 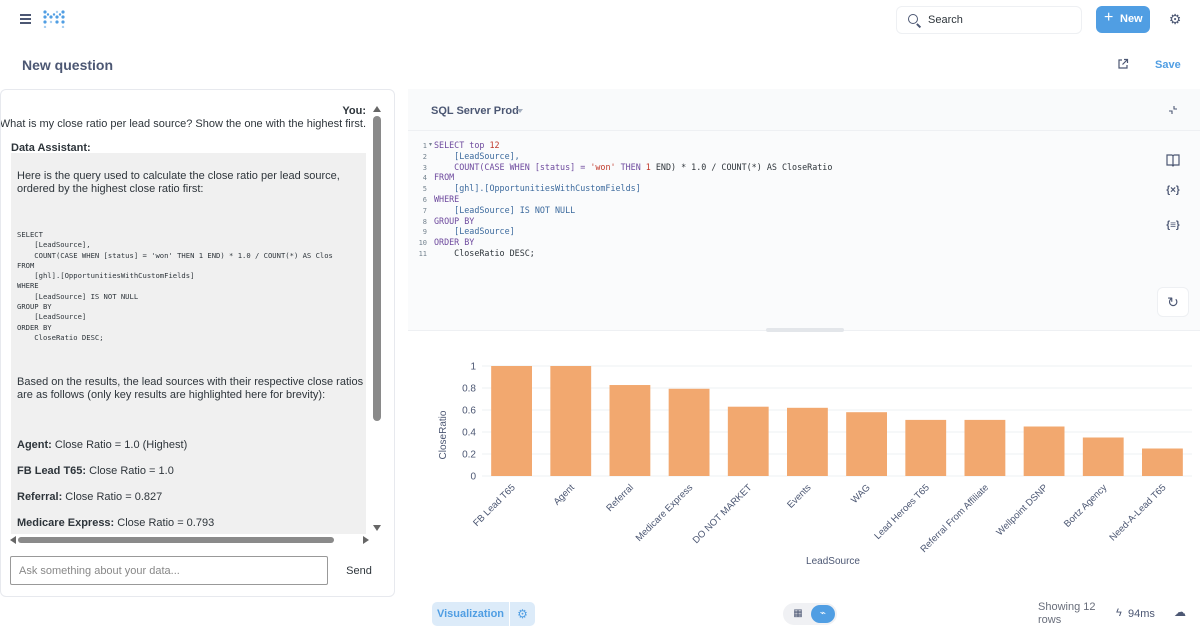 I want to click on result-value: Close Ratio = 0.793, so click(x=164, y=523).